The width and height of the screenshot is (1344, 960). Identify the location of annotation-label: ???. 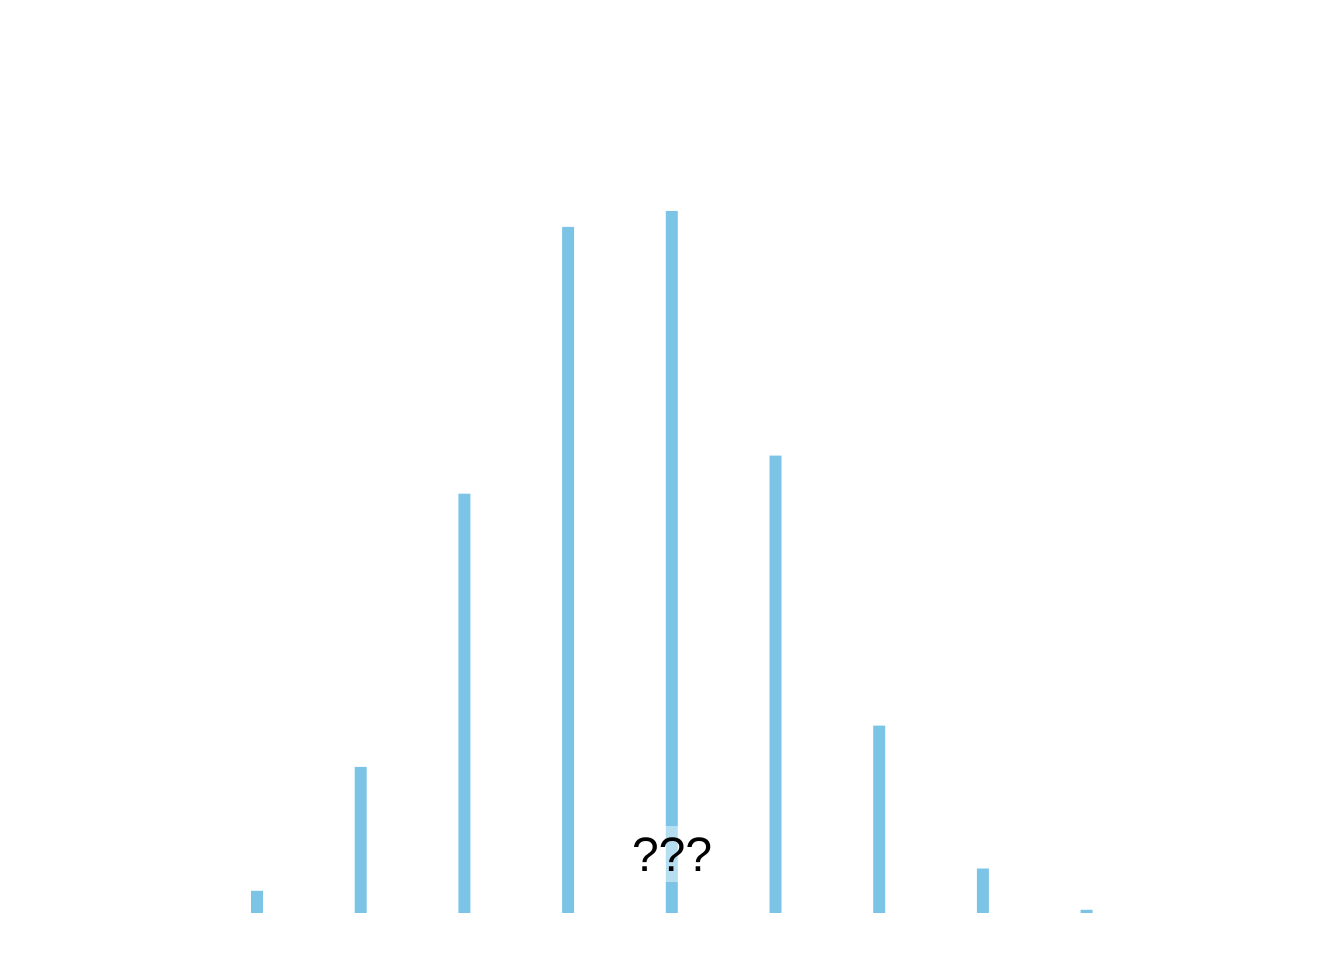
(672, 855).